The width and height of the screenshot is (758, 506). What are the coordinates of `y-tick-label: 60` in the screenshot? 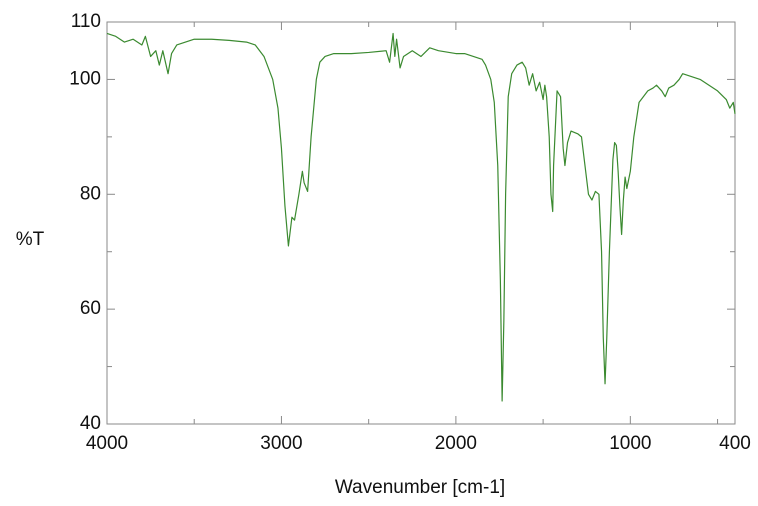 It's located at (90, 308).